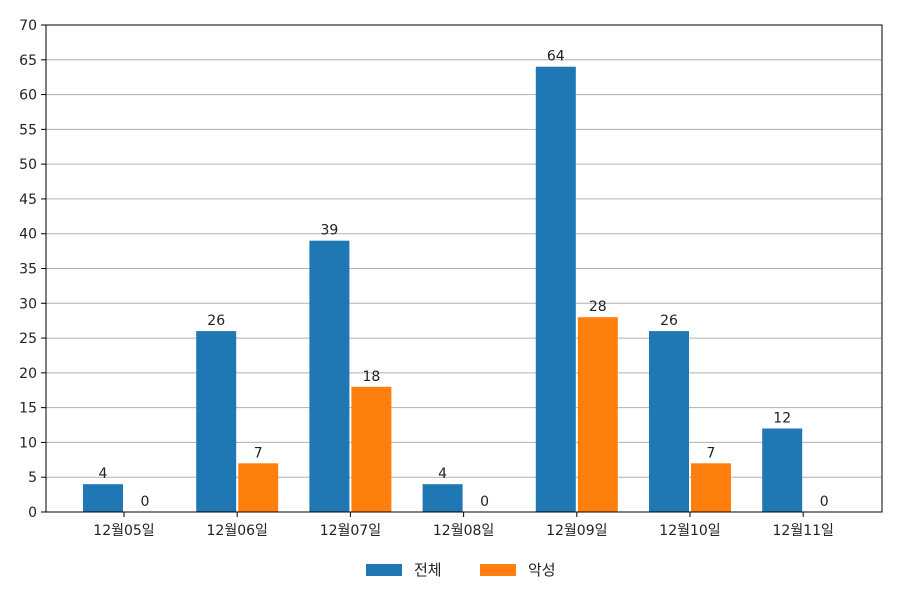 Image resolution: width=900 pixels, height=604 pixels. I want to click on x-tick-label: 12월09일, so click(576, 531).